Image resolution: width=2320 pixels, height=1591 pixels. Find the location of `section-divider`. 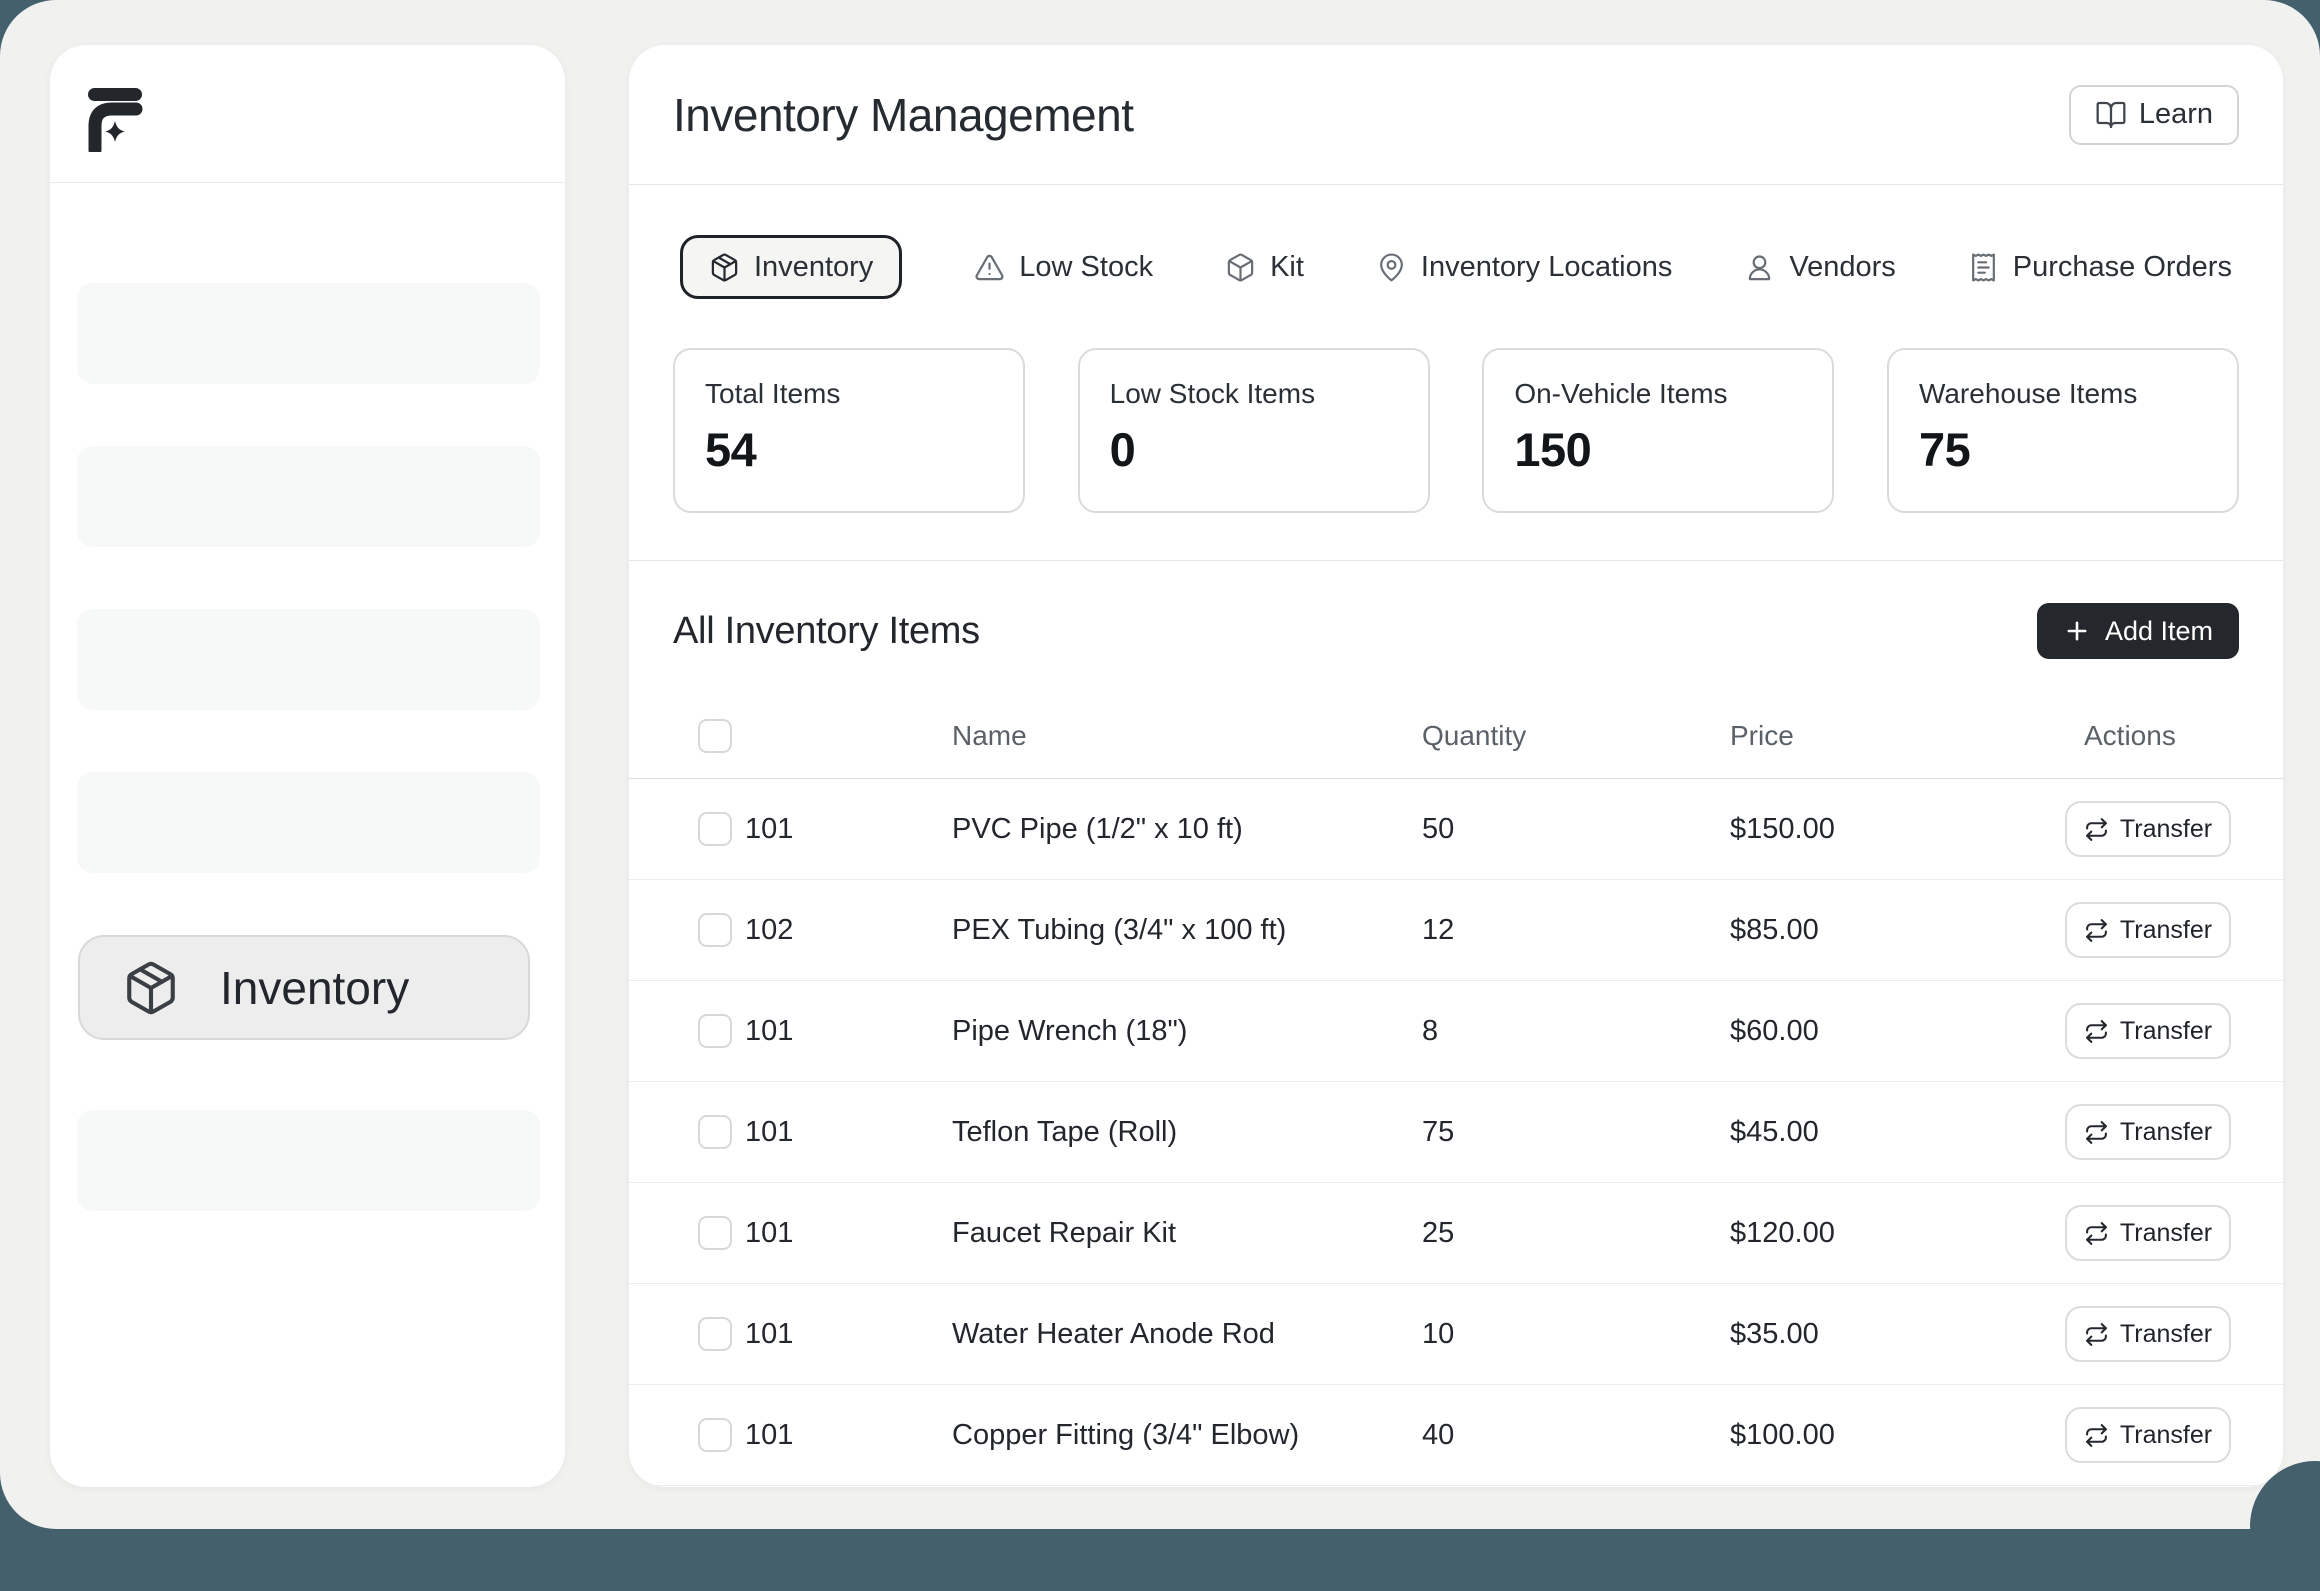

section-divider is located at coordinates (1456, 560).